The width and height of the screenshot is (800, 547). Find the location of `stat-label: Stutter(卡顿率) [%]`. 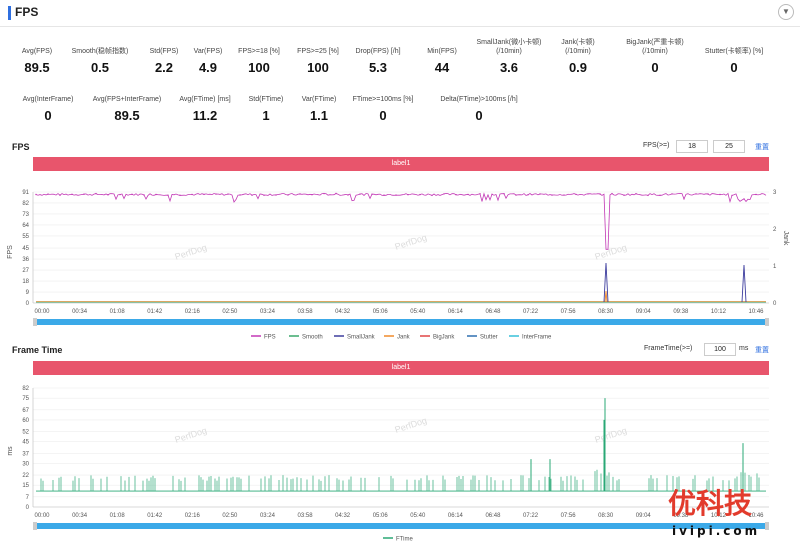

stat-label: Stutter(卡顿率) [%] is located at coordinates (734, 51).